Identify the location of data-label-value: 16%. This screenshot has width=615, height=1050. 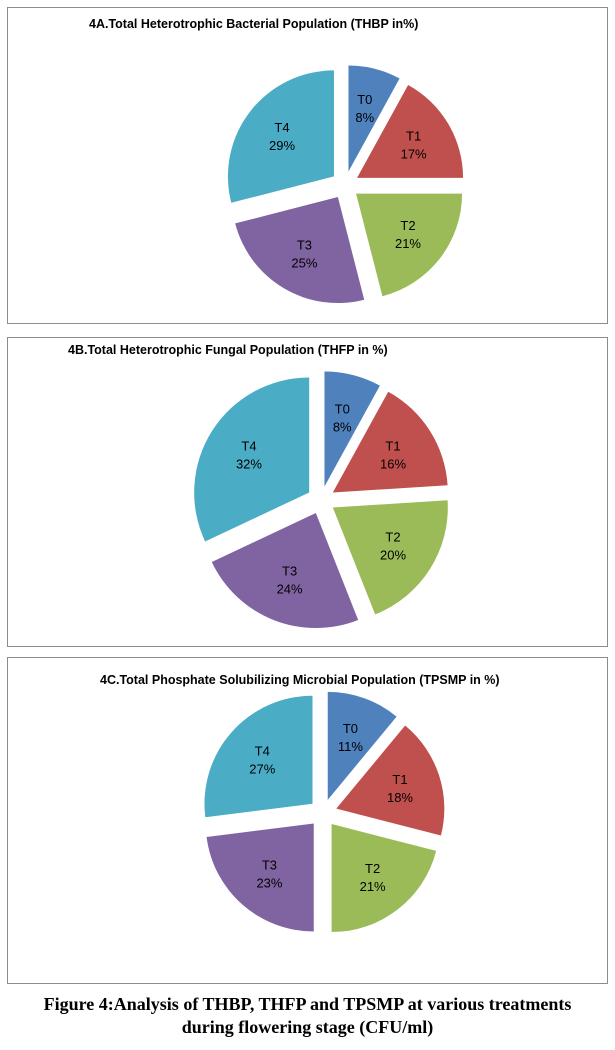
(393, 463).